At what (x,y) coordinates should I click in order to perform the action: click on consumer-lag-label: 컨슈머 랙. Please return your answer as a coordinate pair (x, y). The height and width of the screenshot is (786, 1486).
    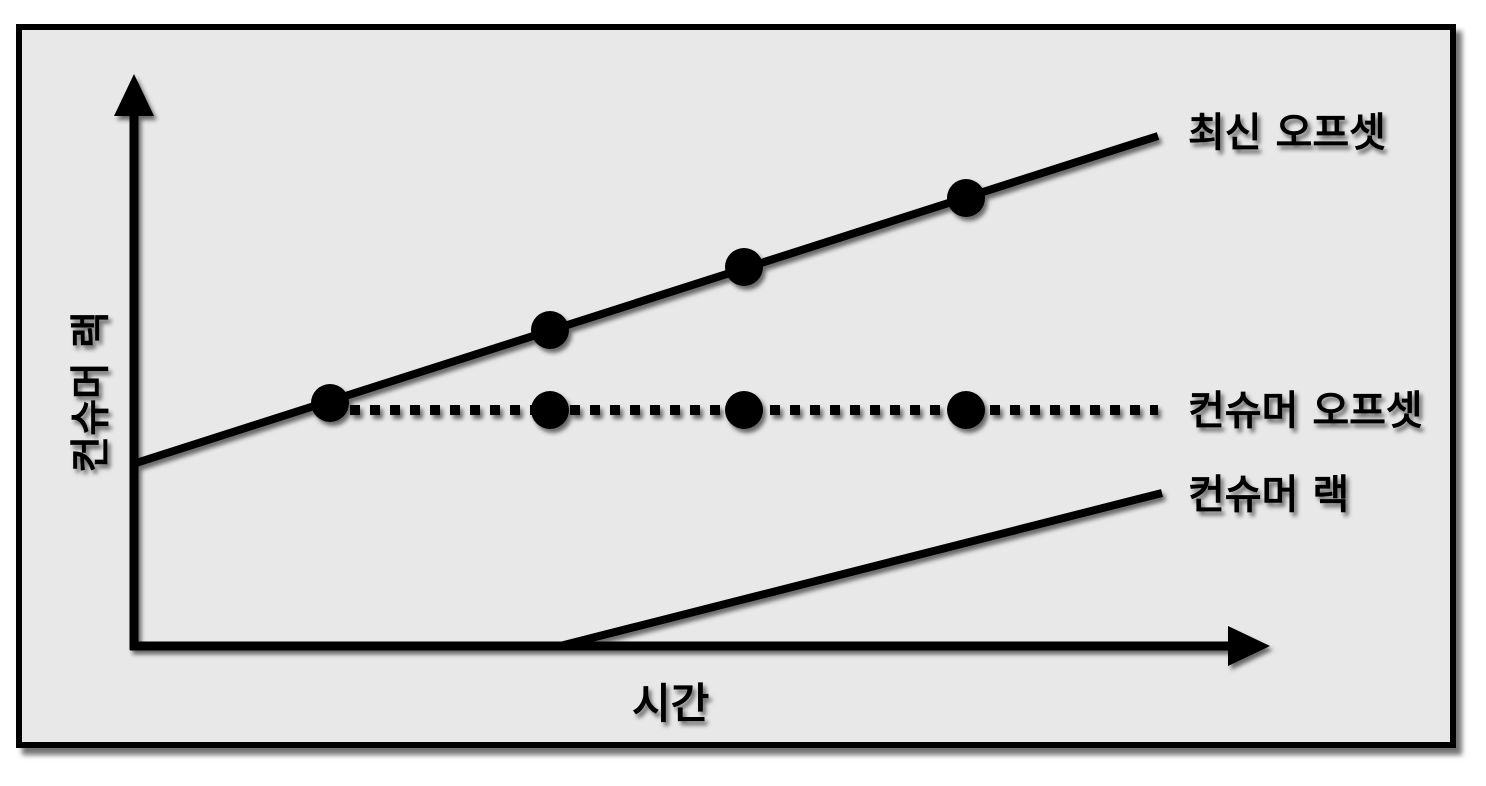
    Looking at the image, I should click on (1268, 495).